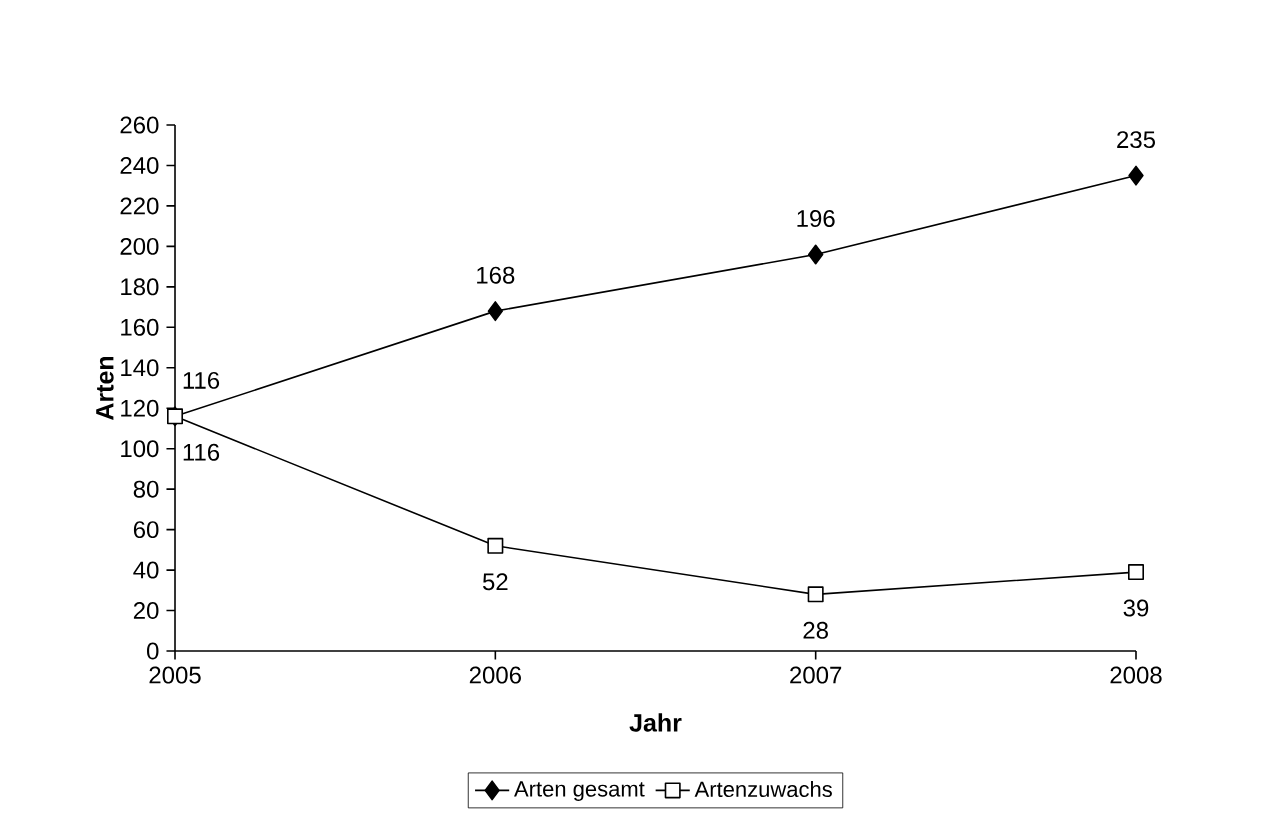  I want to click on y-tick-label: 240, so click(139, 165).